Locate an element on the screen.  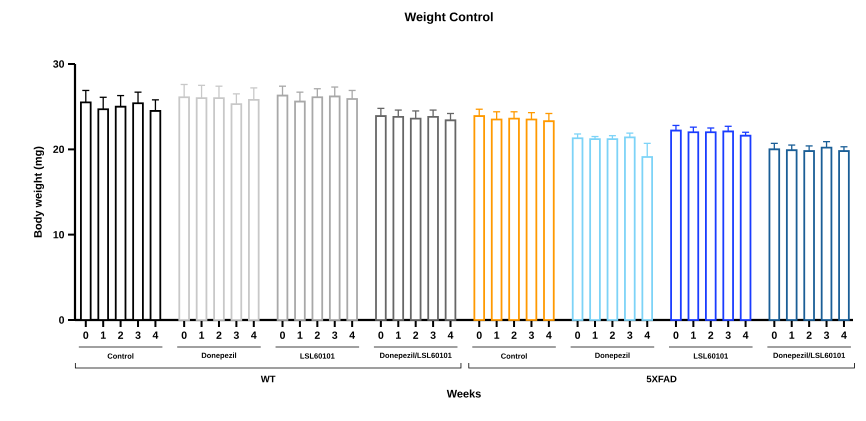
text: 5XFAD is located at coordinates (661, 379).